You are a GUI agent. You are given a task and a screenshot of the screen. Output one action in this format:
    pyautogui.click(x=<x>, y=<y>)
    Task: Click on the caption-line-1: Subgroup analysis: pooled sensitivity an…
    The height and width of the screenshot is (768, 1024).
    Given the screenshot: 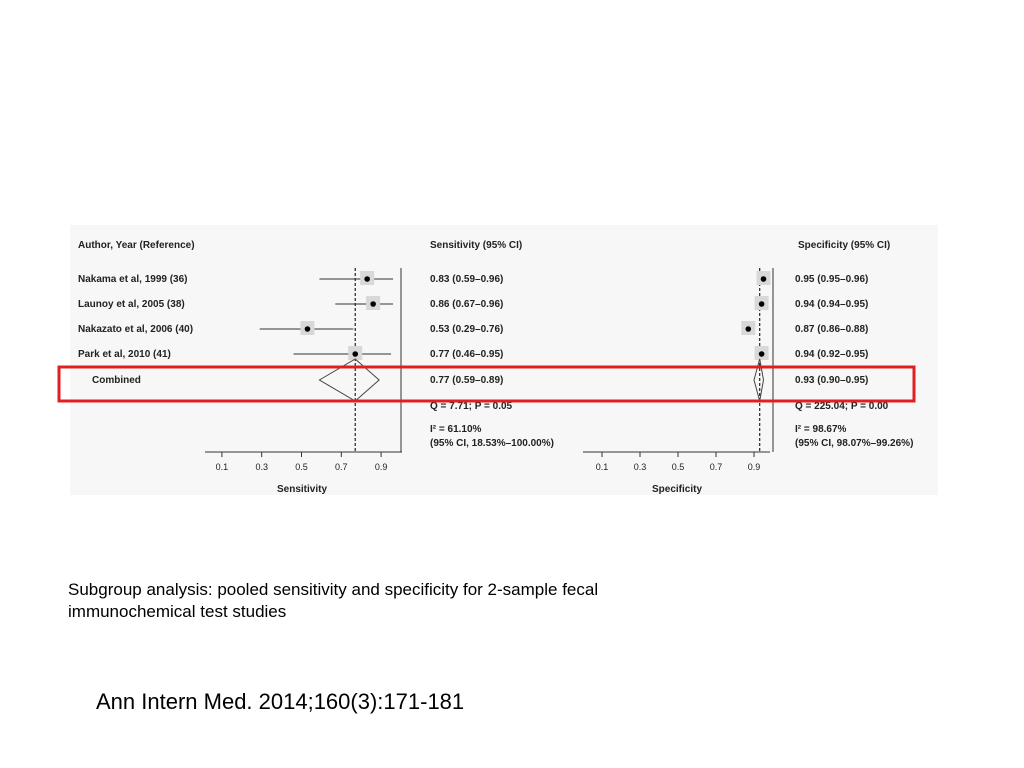 What is the action you would take?
    pyautogui.click(x=333, y=589)
    